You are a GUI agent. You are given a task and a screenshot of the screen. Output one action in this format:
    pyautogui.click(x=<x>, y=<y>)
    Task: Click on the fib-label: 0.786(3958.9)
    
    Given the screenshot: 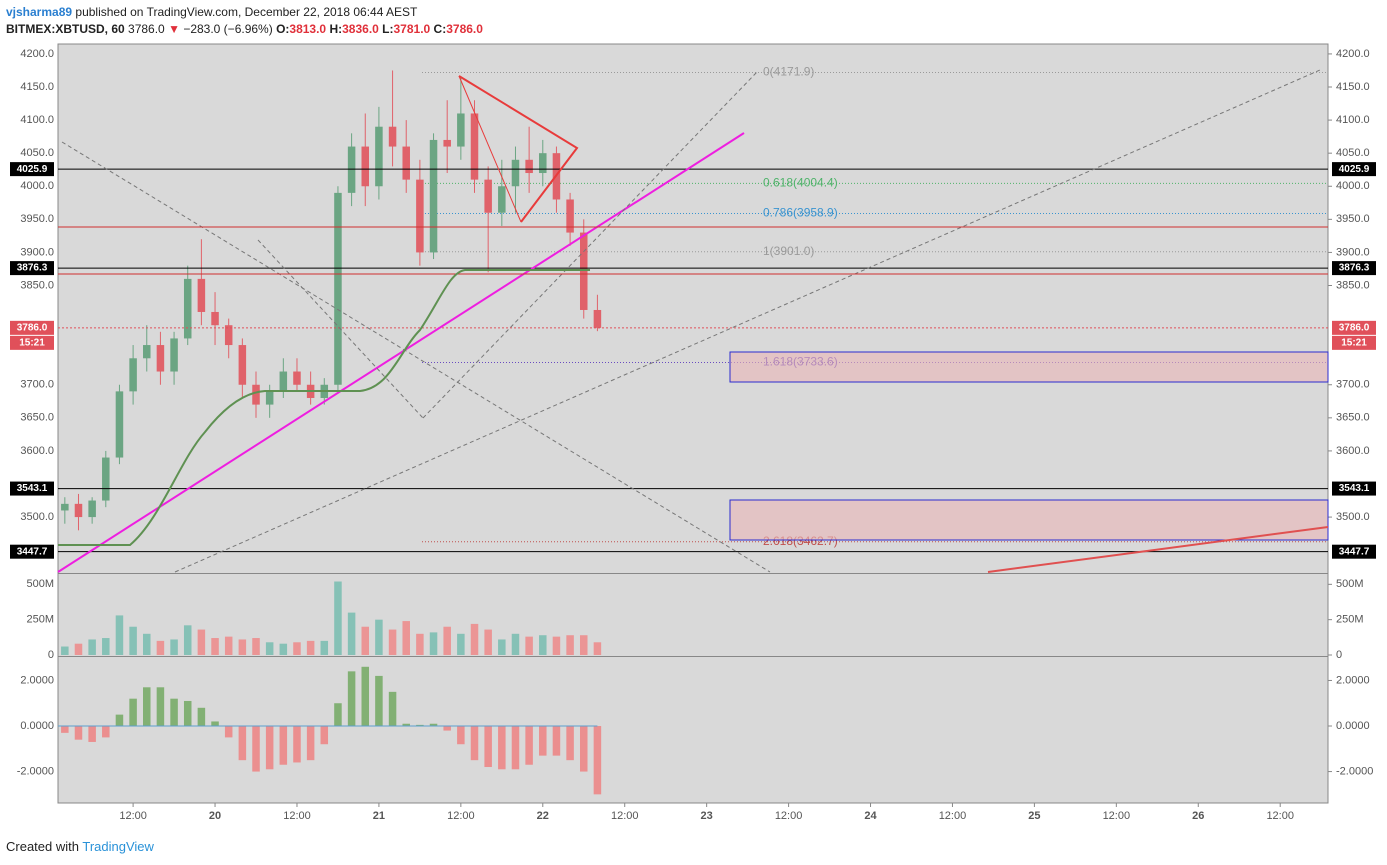 What is the action you would take?
    pyautogui.click(x=800, y=213)
    